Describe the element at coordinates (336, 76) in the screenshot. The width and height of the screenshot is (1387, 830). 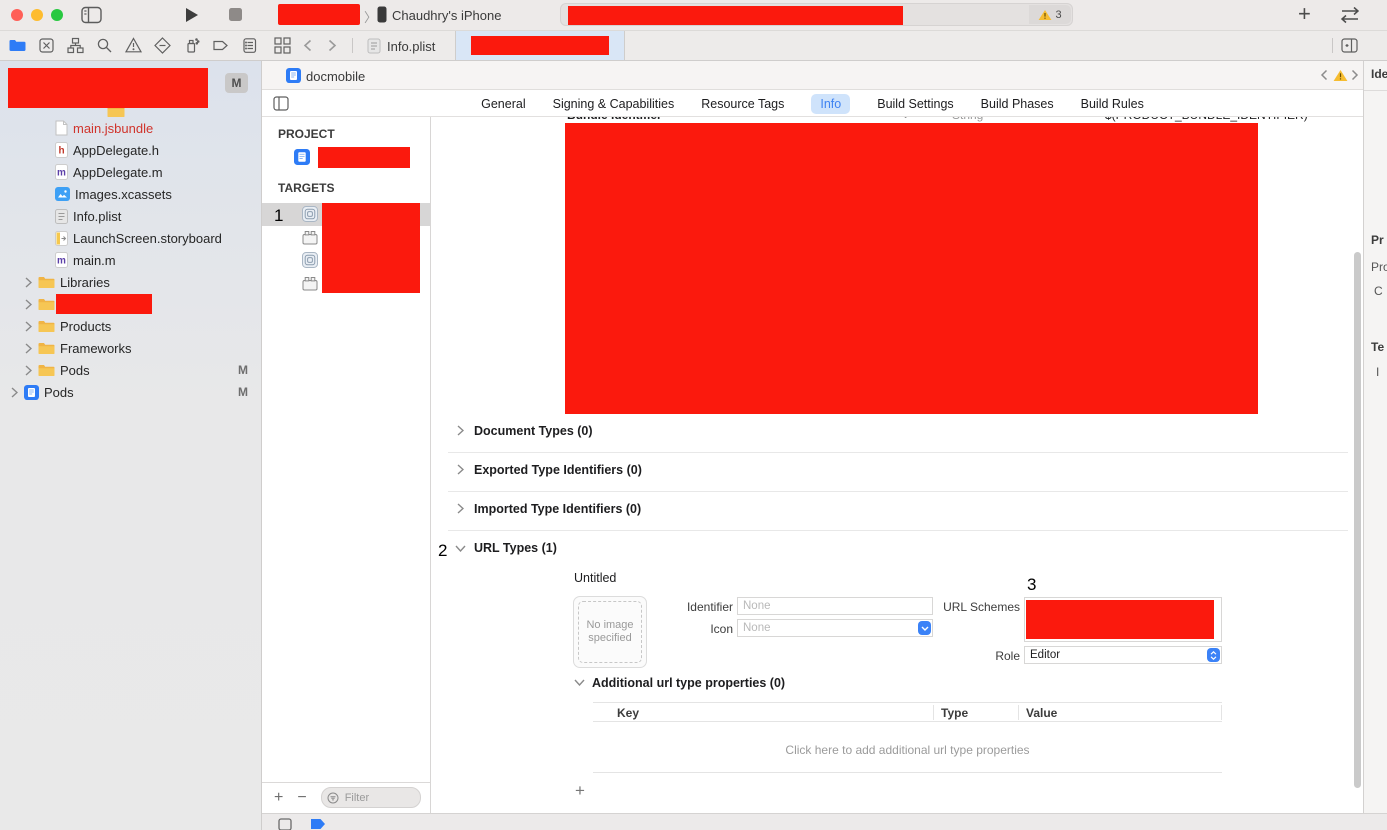
I see `jump-bar-project: docmobile` at that location.